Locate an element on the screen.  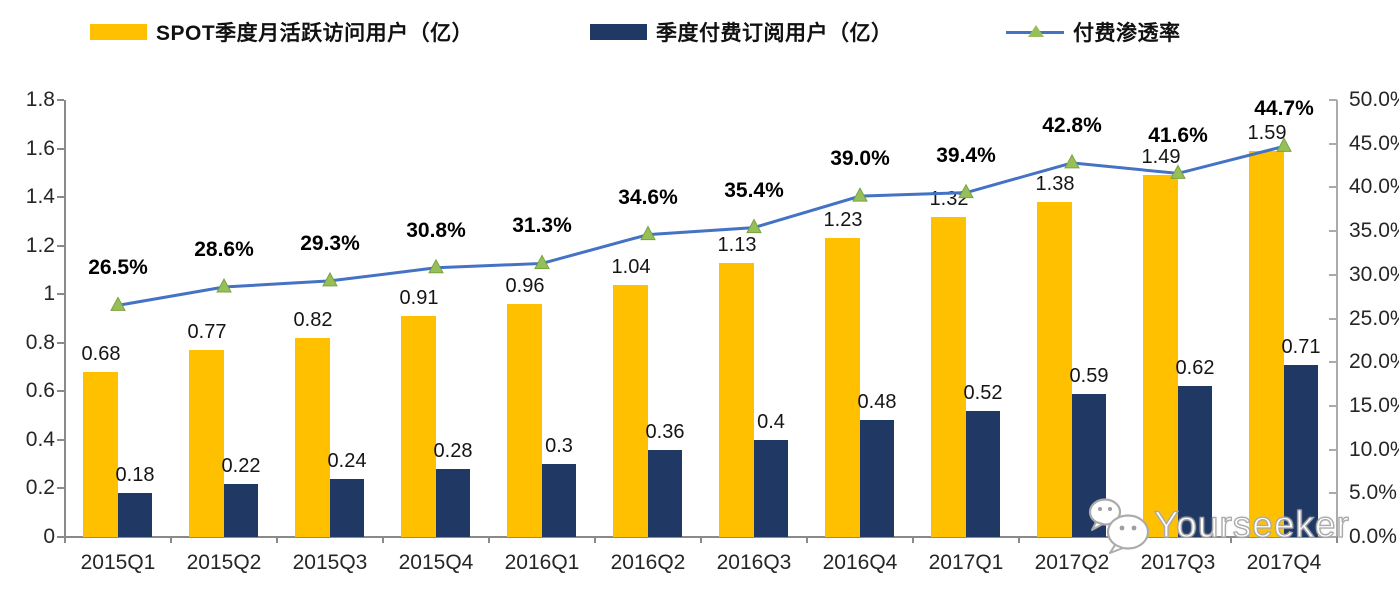
y-axis-left-line is located at coordinates (65, 318).